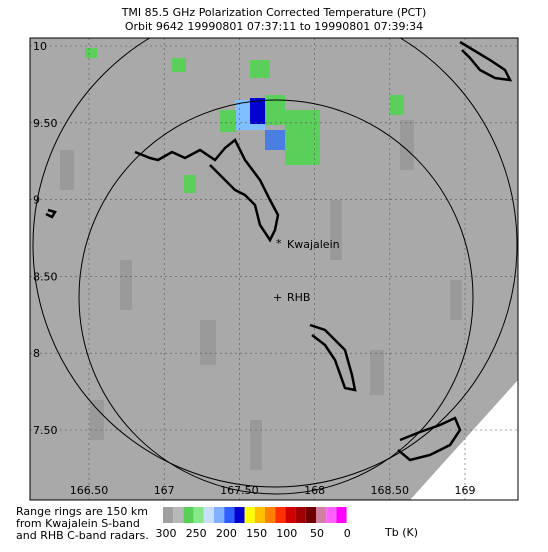  What do you see at coordinates (45, 276) in the screenshot?
I see `lat-label: 8.50` at bounding box center [45, 276].